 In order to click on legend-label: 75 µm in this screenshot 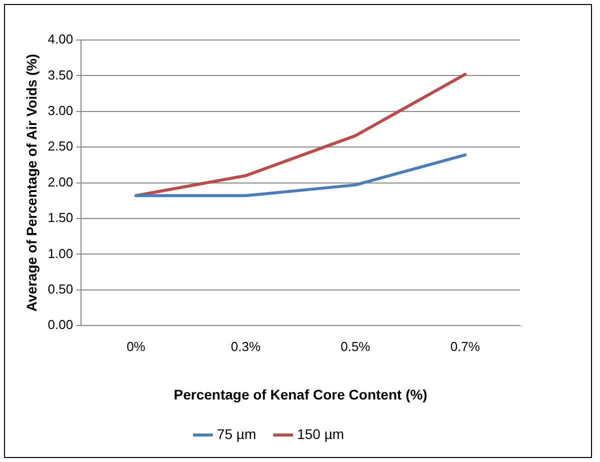, I will do `click(236, 434)`.